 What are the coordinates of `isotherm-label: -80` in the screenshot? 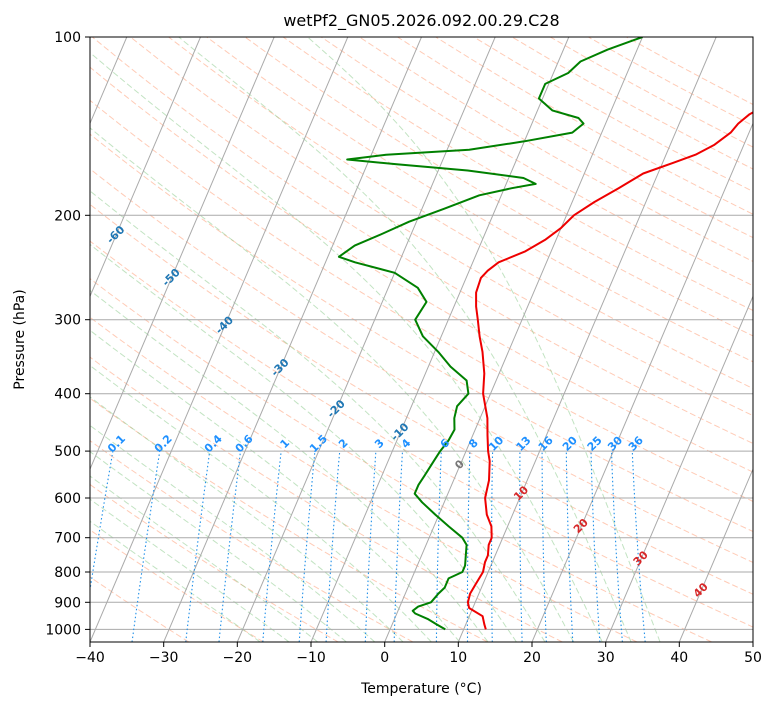 It's located at (7, 152).